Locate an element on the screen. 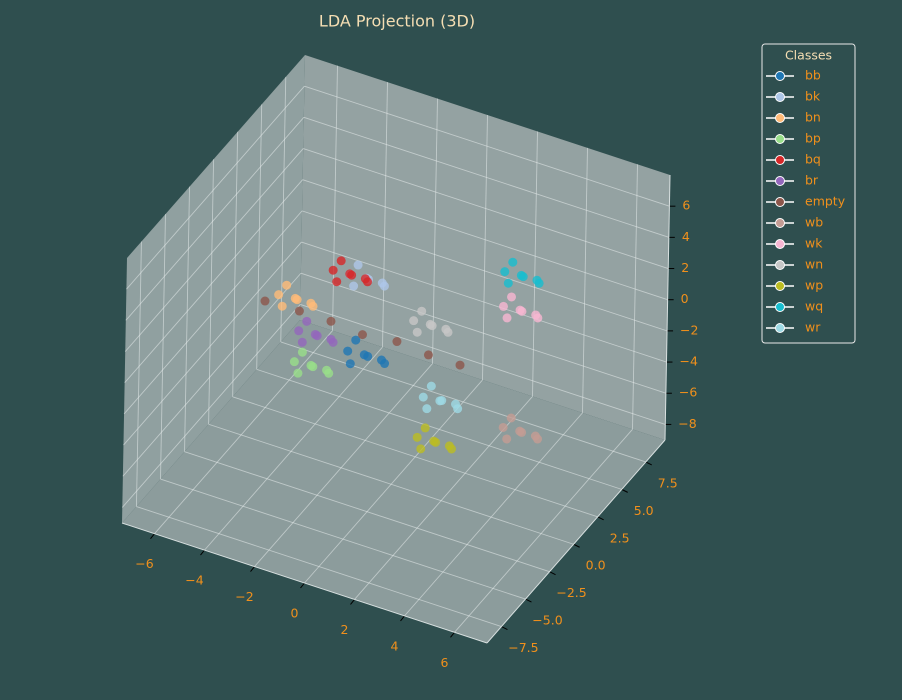 The height and width of the screenshot is (700, 902). legend-title: Classes is located at coordinates (808, 55).